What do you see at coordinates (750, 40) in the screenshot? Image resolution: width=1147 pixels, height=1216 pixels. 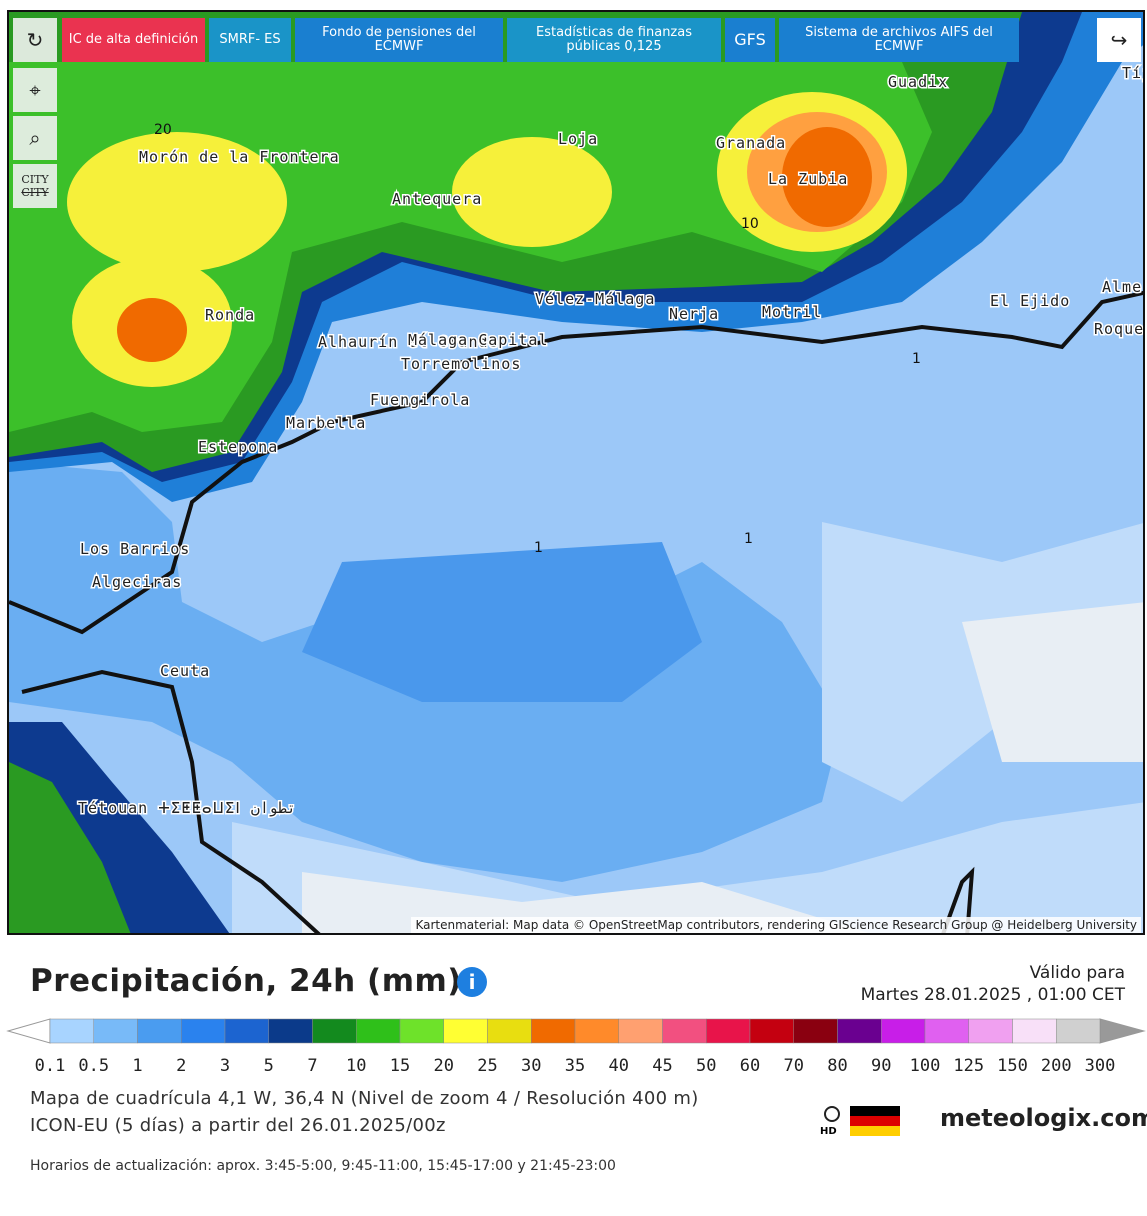 I see `toolbar-button: GFS` at bounding box center [750, 40].